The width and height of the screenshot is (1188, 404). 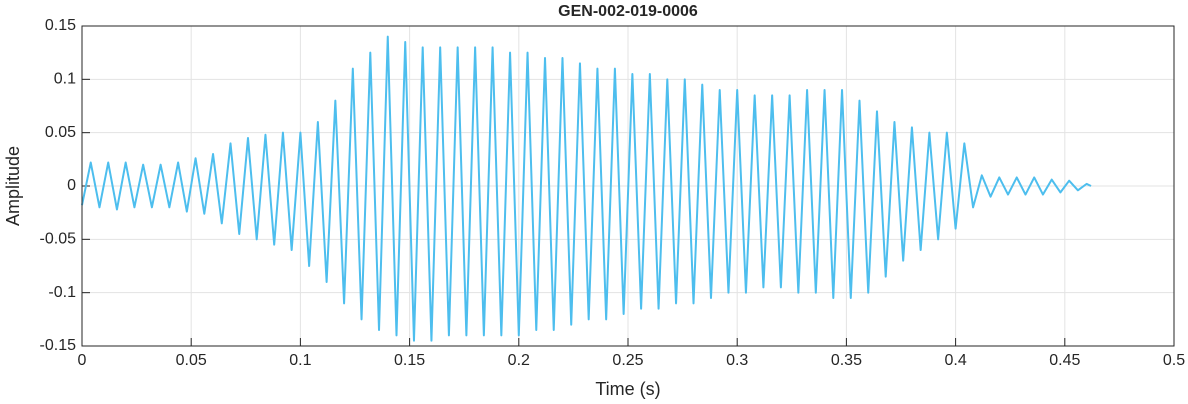 What do you see at coordinates (65, 79) in the screenshot?
I see `y-tick-label: 0.1` at bounding box center [65, 79].